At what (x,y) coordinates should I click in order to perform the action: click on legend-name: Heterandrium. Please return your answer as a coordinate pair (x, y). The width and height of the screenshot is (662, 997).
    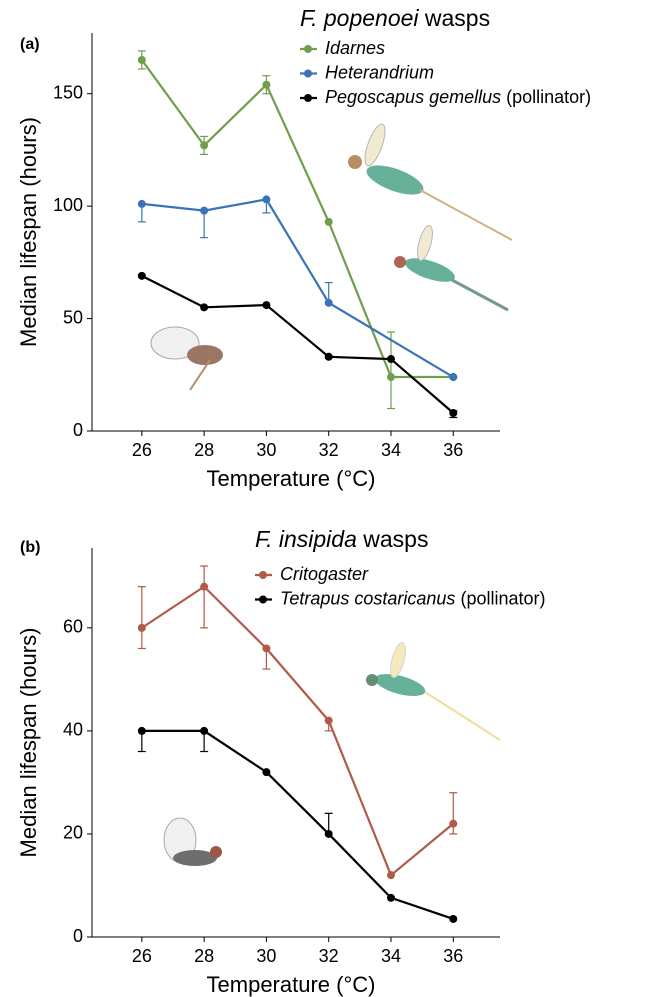
    Looking at the image, I should click on (379, 72).